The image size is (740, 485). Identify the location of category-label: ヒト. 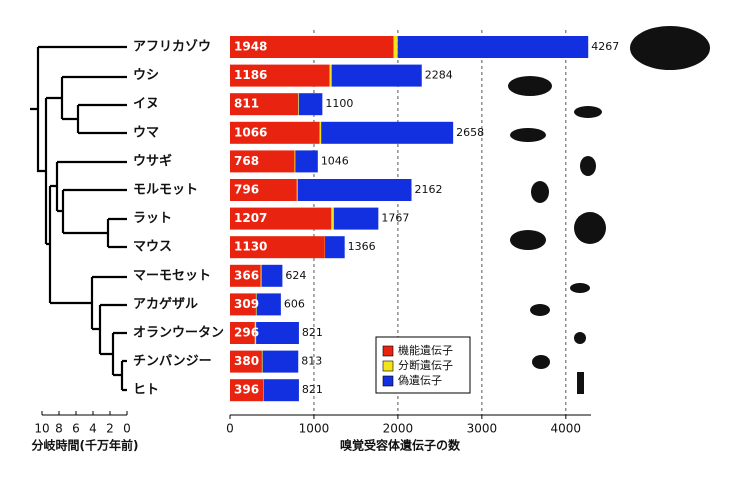
(146, 390).